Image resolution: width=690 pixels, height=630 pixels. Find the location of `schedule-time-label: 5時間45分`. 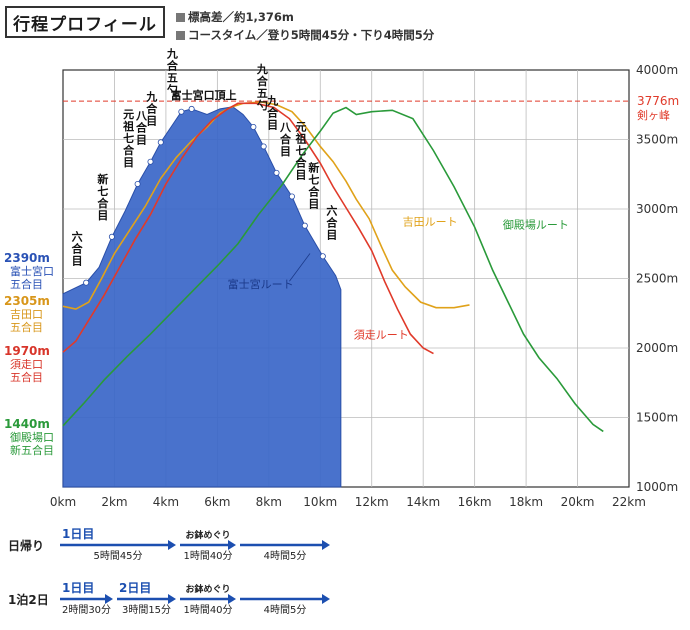

schedule-time-label: 5時間45分 is located at coordinates (117, 556).